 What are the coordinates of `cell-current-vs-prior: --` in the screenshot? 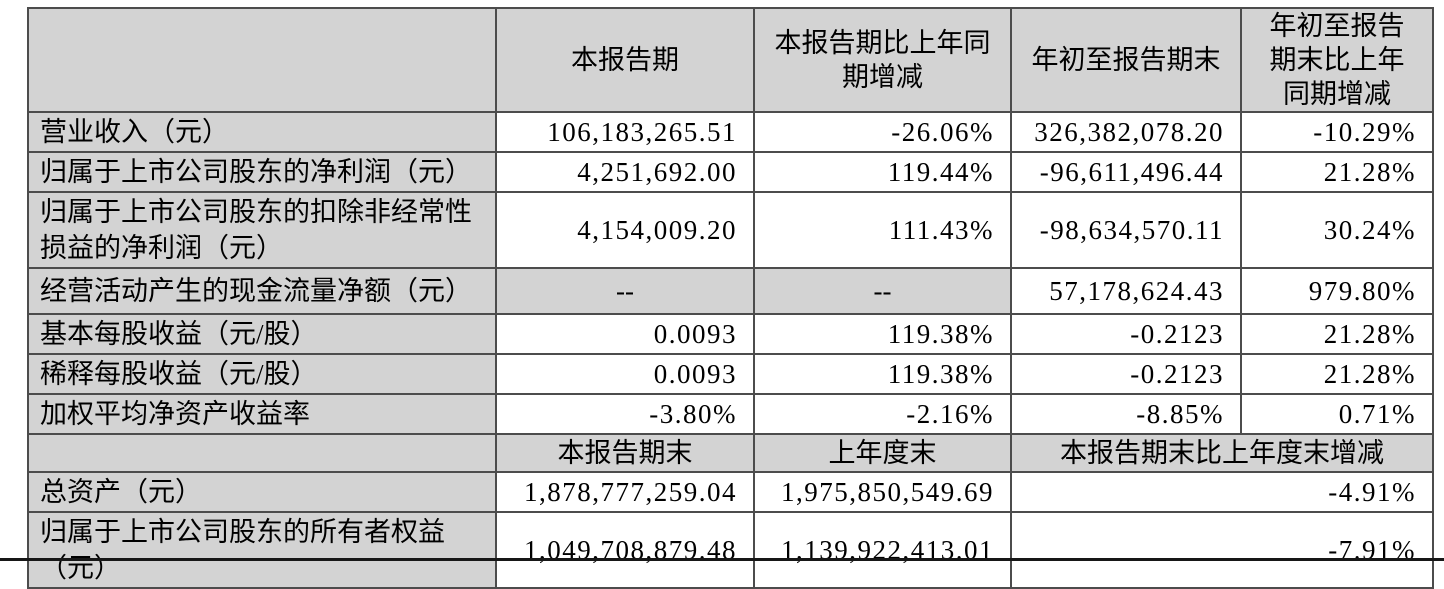 It's located at (882, 291).